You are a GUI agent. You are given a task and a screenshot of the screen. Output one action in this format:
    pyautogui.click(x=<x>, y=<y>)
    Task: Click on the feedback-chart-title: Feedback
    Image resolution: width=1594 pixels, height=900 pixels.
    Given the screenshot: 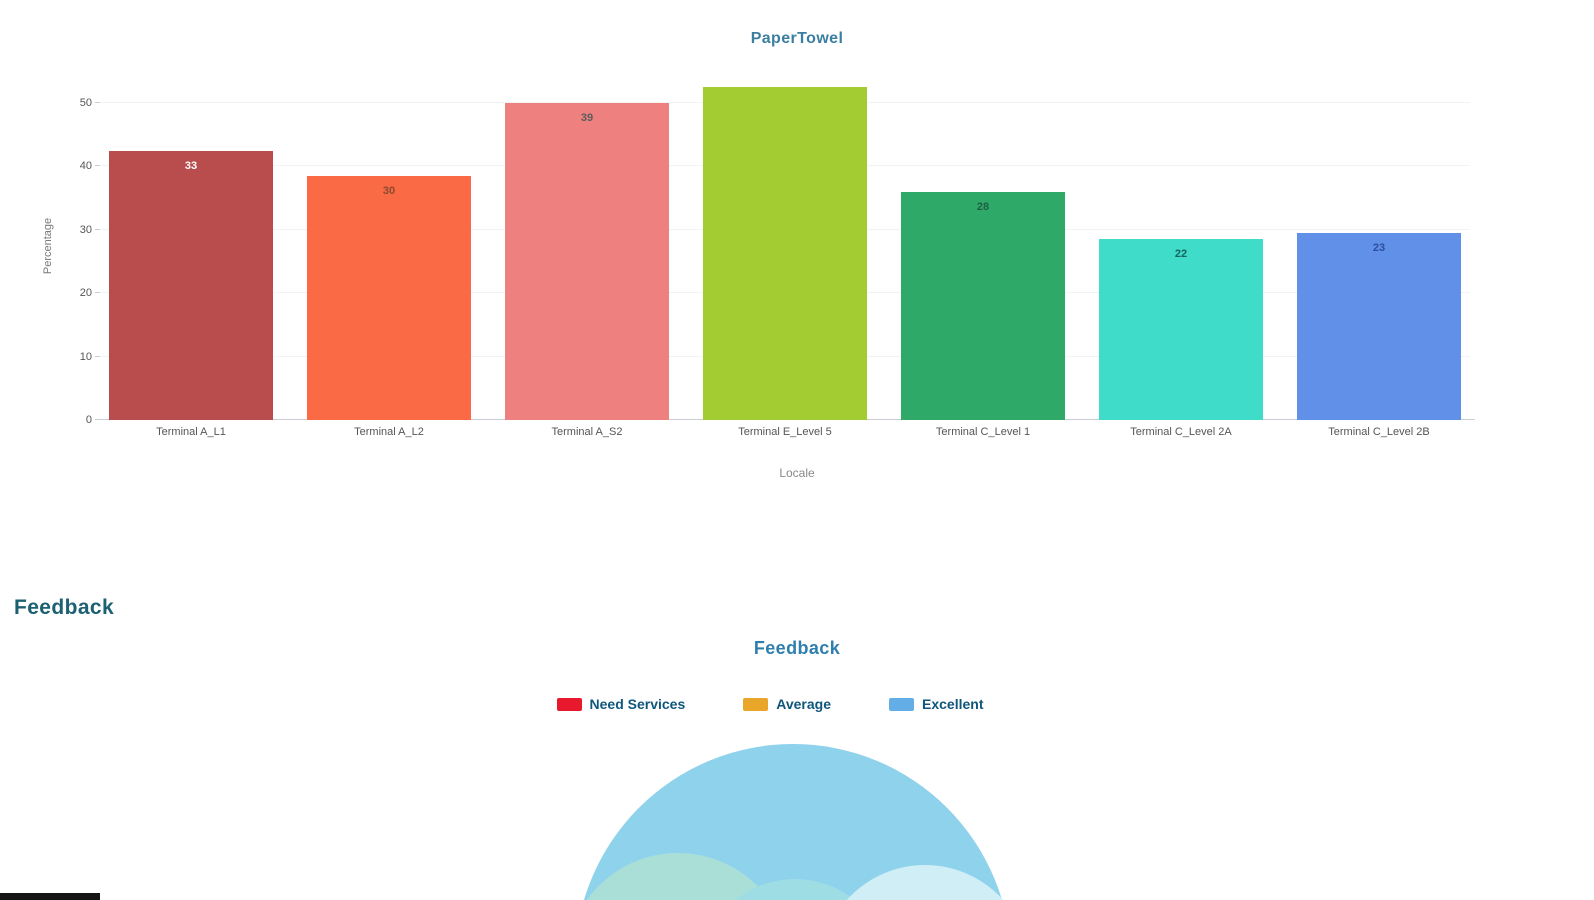 What is the action you would take?
    pyautogui.click(x=797, y=648)
    